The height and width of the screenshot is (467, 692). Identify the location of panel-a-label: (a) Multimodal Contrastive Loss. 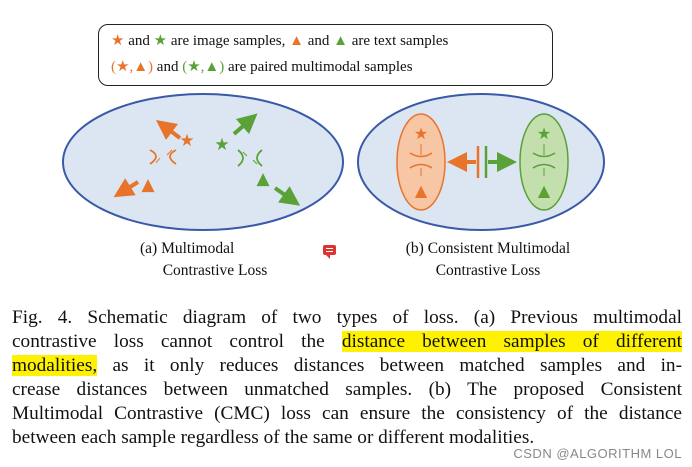
(215, 260).